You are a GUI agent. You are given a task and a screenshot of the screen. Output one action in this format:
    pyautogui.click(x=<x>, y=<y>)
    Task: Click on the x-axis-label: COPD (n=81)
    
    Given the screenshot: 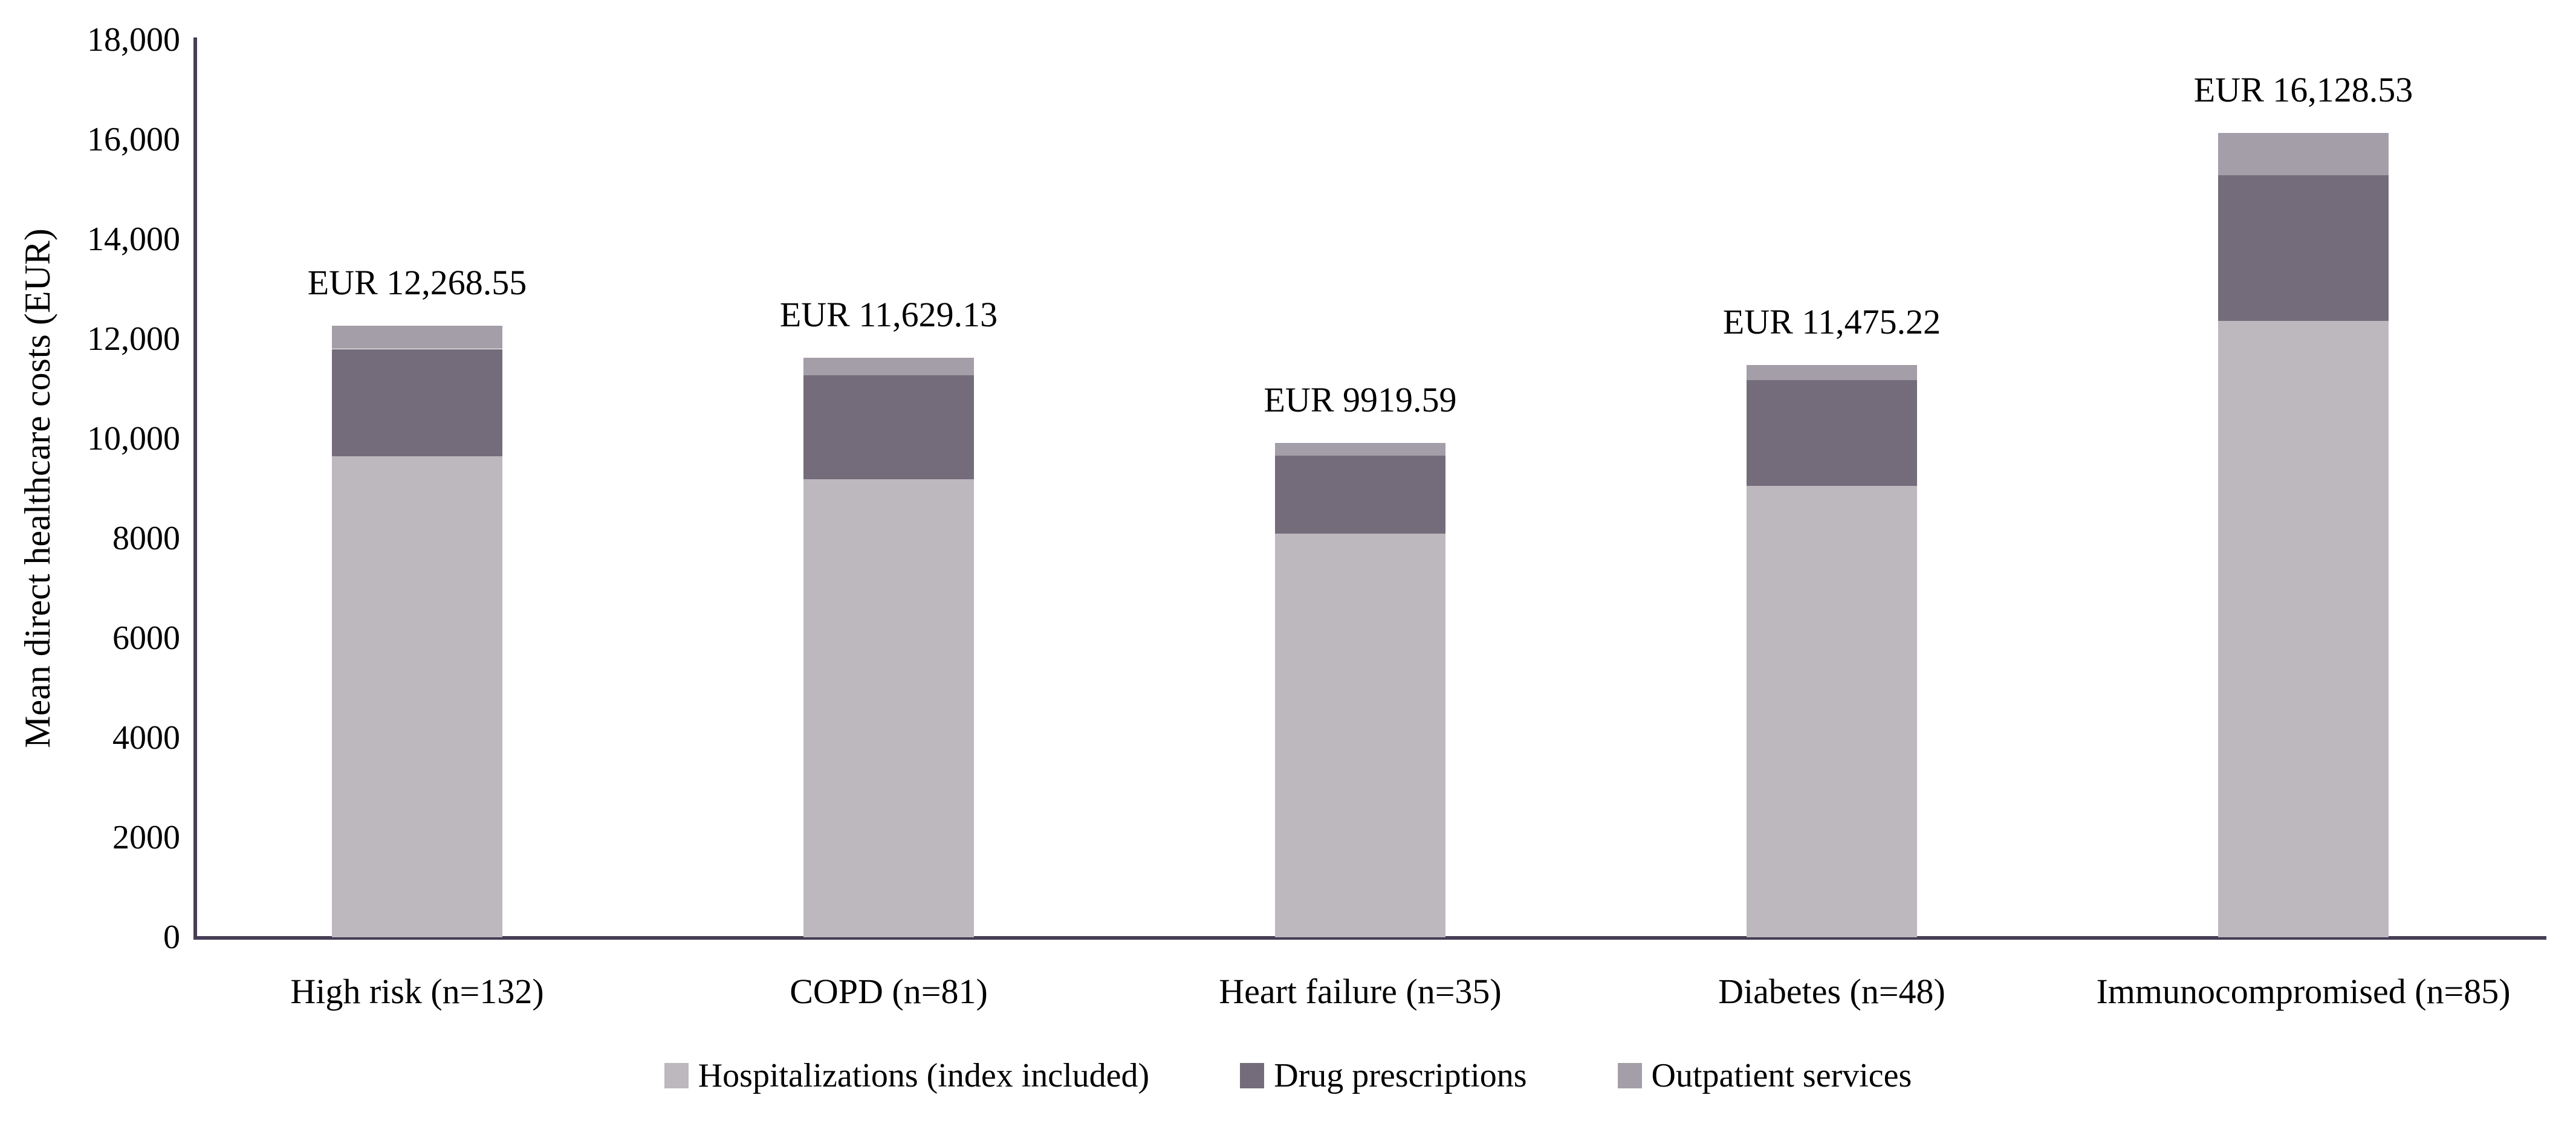 What is the action you would take?
    pyautogui.click(x=889, y=992)
    